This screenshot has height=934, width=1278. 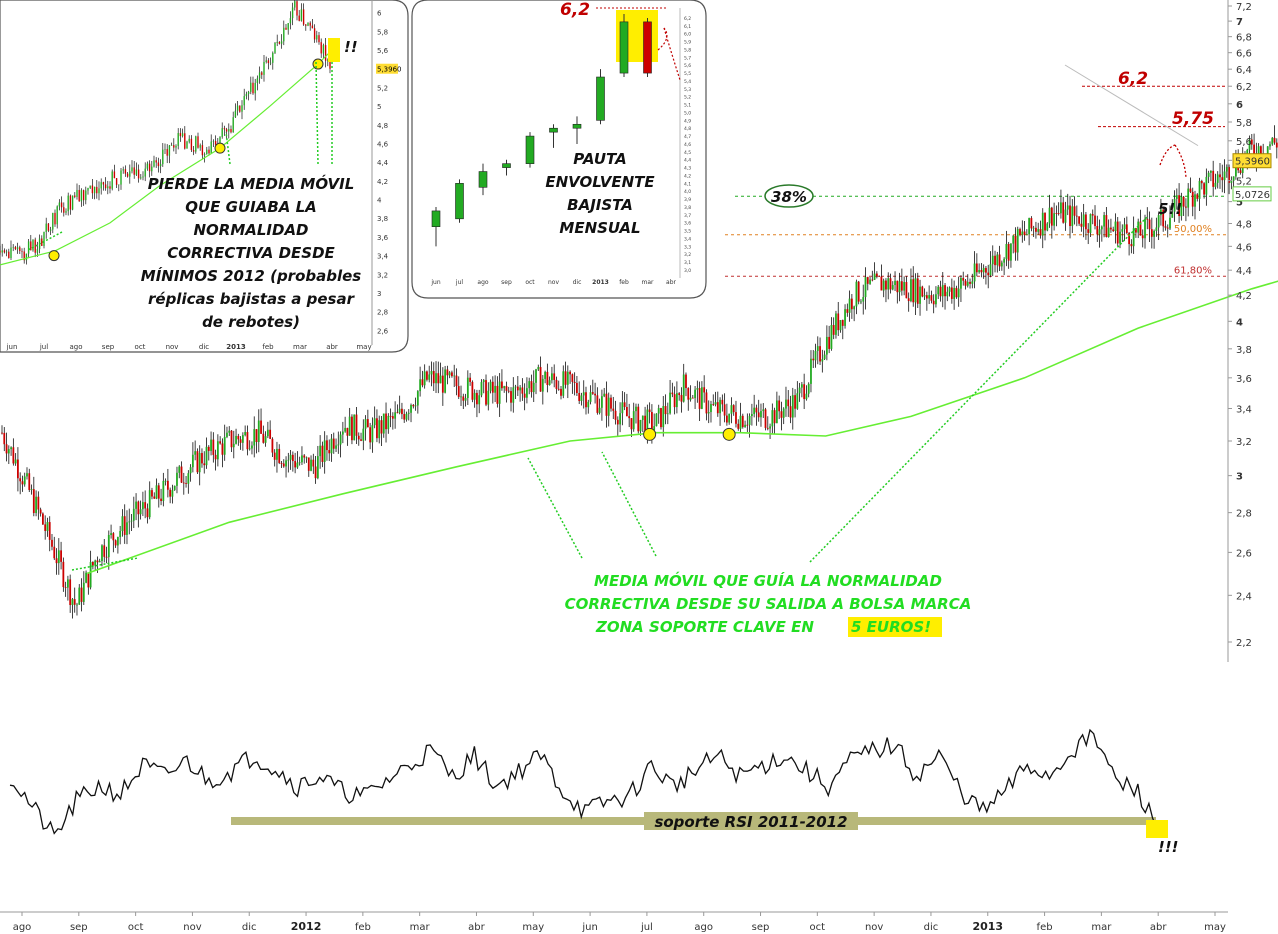 What do you see at coordinates (1133, 79) in the screenshot?
I see `resistance-label: 6,2` at bounding box center [1133, 79].